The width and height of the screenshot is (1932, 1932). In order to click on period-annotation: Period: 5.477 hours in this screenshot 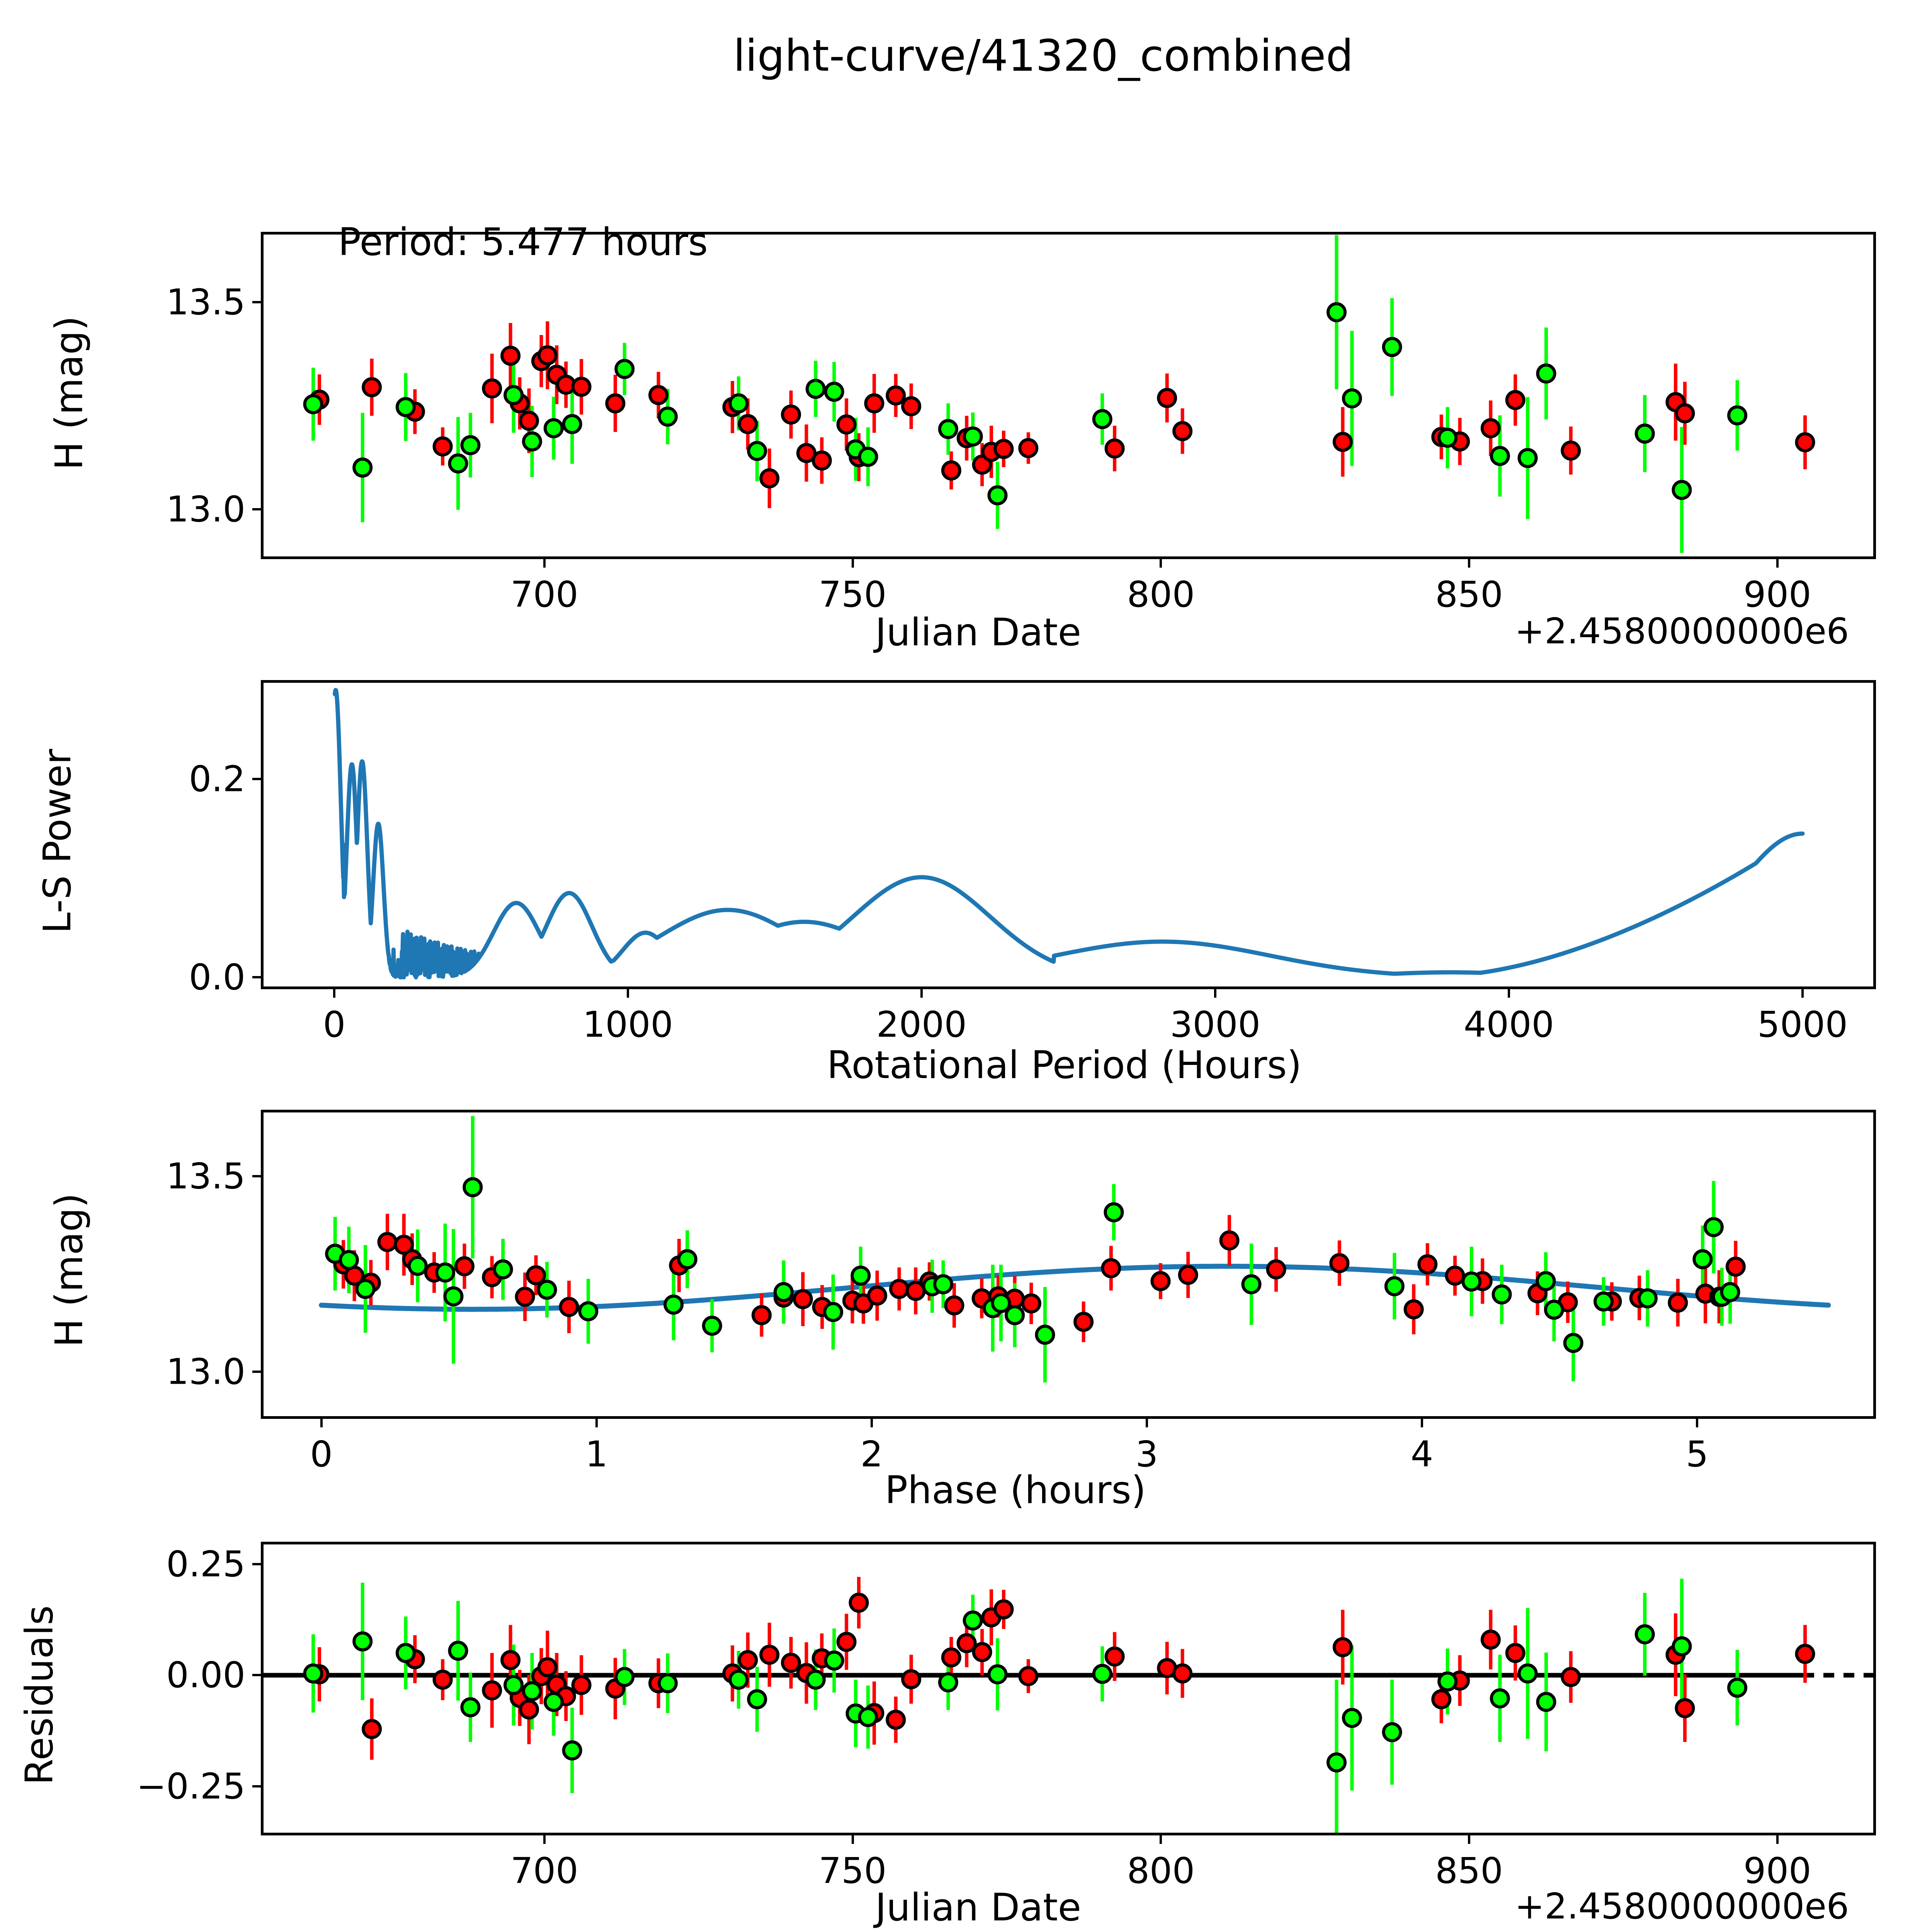, I will do `click(523, 242)`.